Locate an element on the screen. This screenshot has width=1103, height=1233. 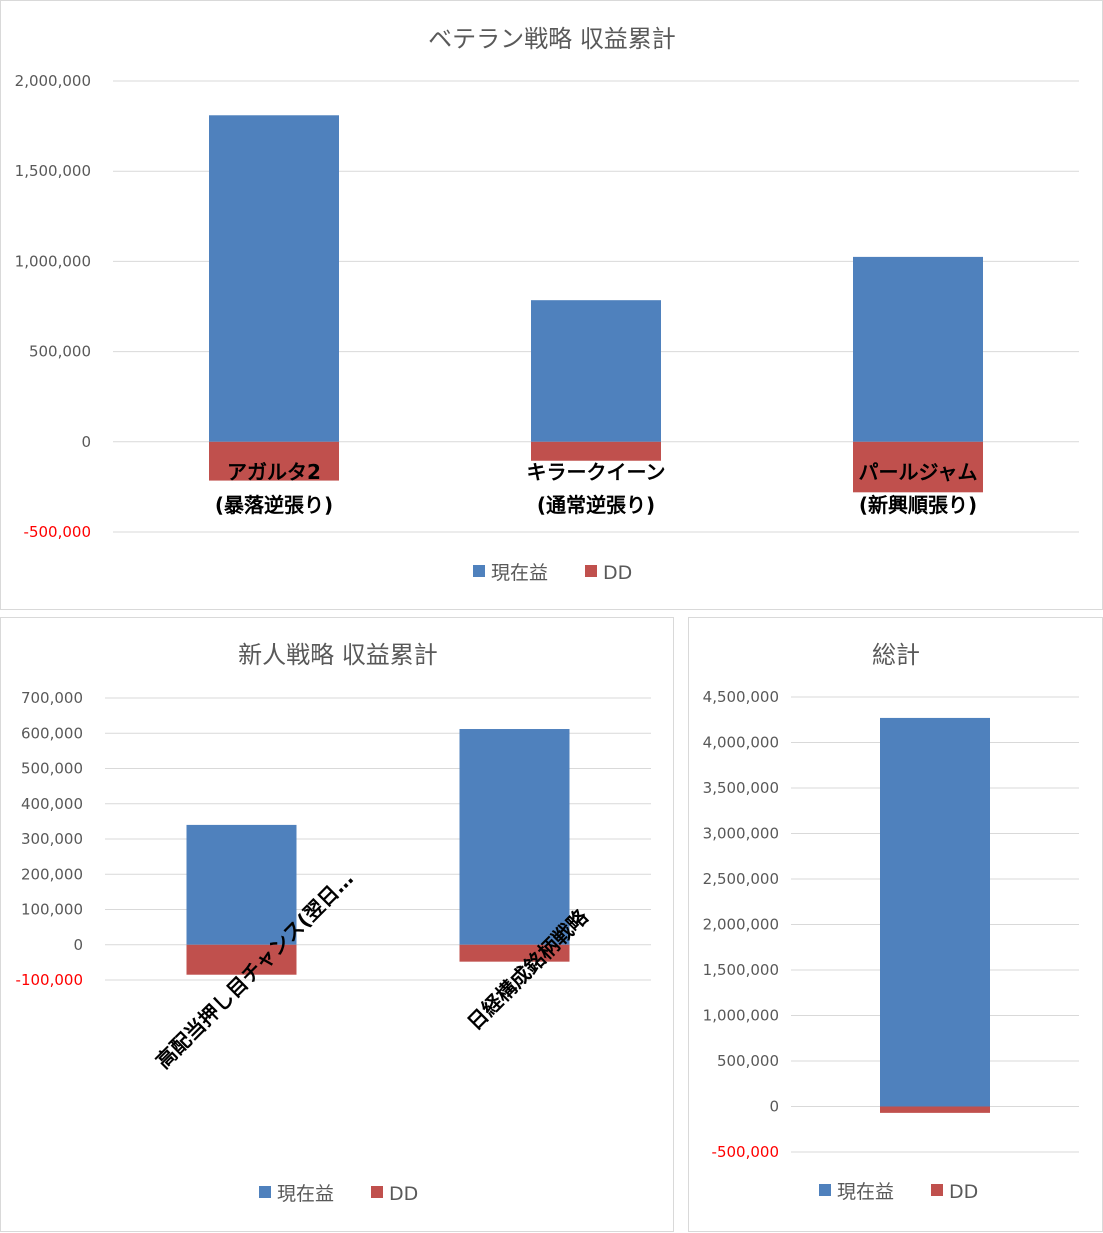
y-tick-label: 200,000 is located at coordinates (52, 874).